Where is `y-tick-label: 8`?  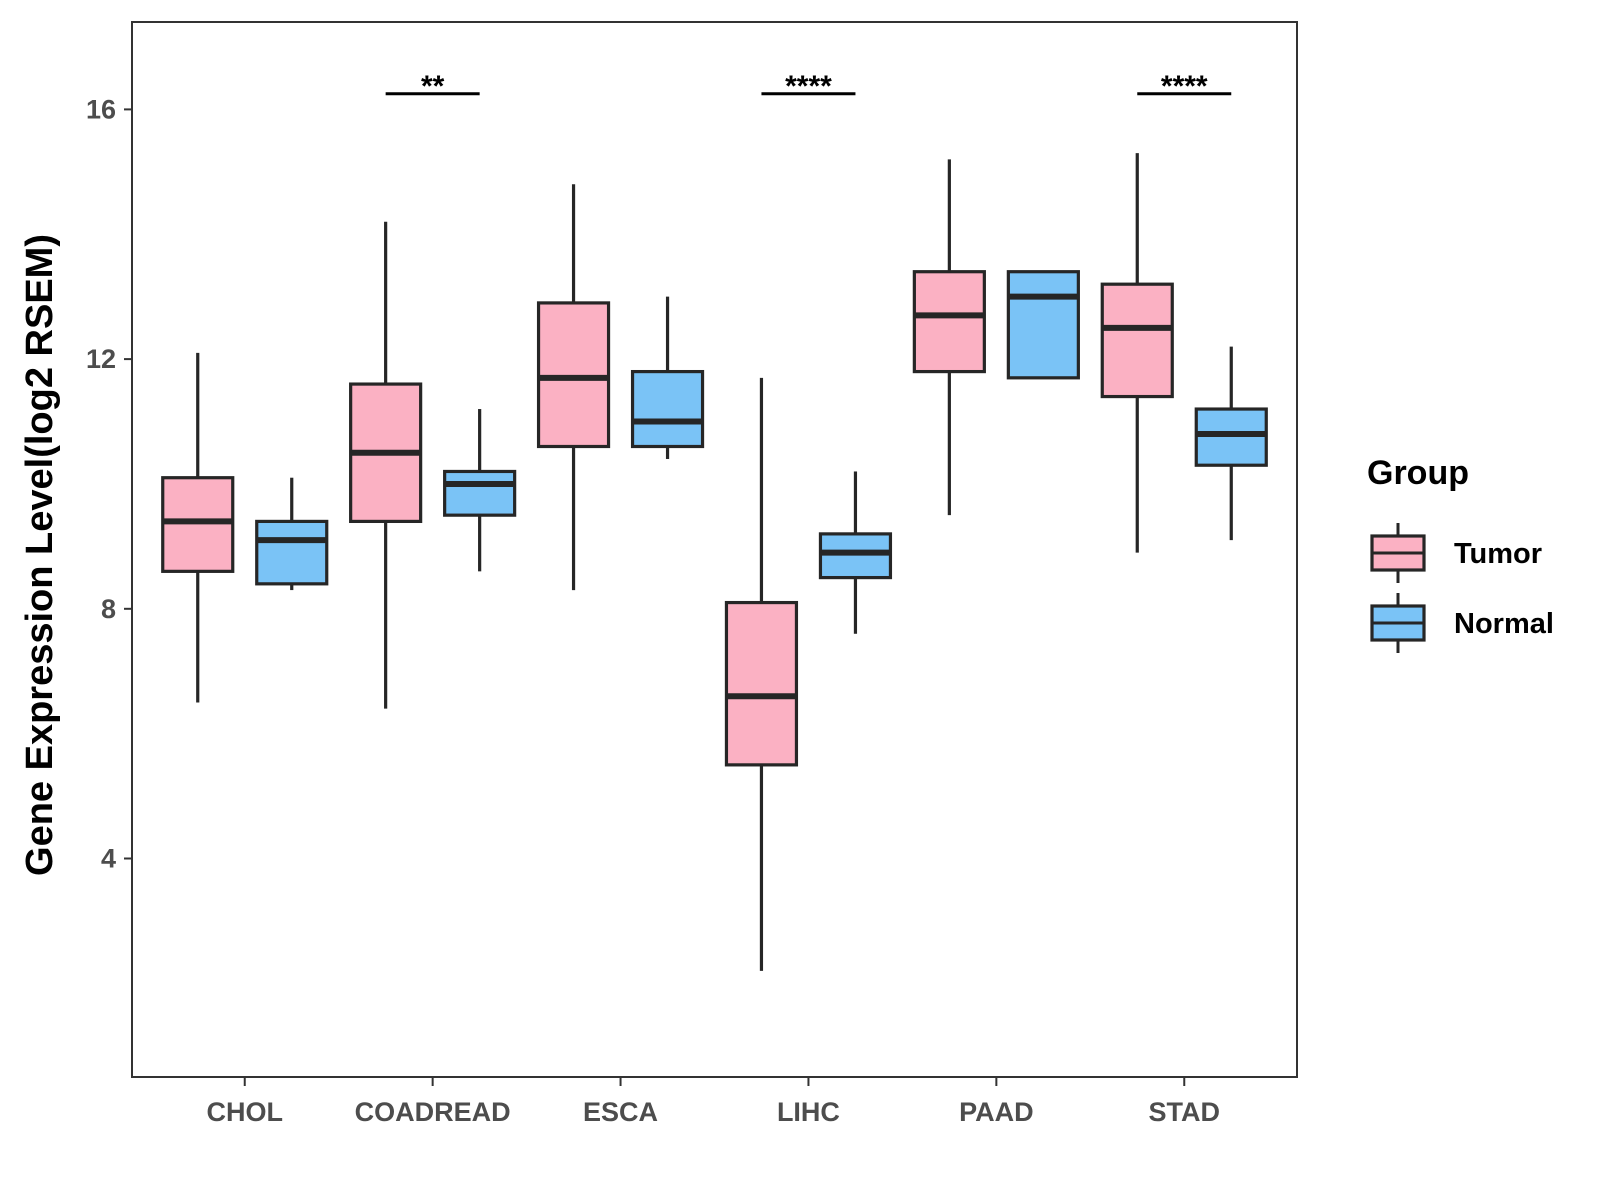 y-tick-label: 8 is located at coordinates (108, 609).